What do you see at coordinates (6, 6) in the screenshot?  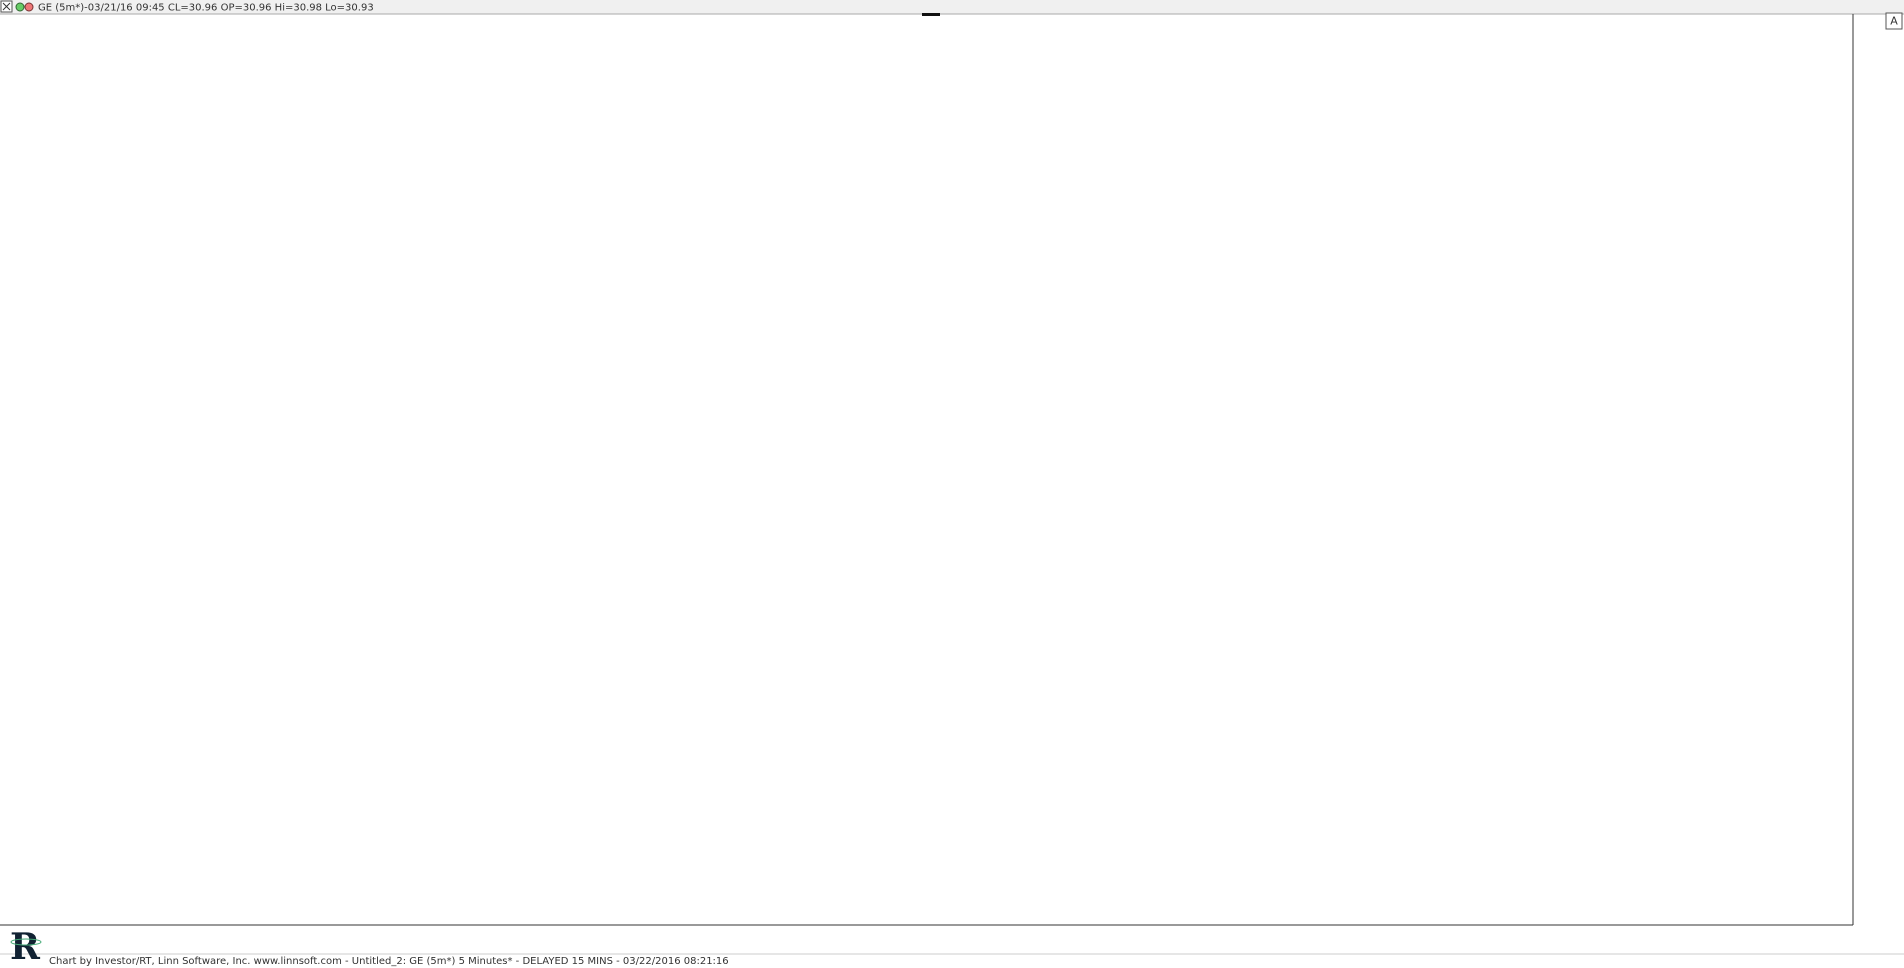 I see `close-icon-x` at bounding box center [6, 6].